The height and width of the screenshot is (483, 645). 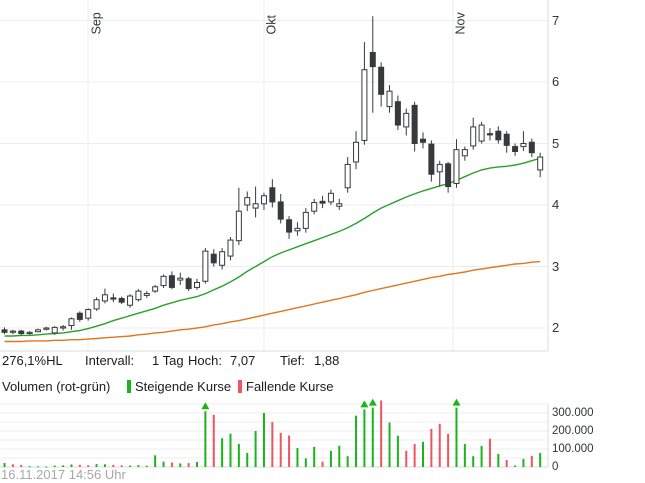 What do you see at coordinates (290, 386) in the screenshot?
I see `falling-volume-label: Fallende Kurse` at bounding box center [290, 386].